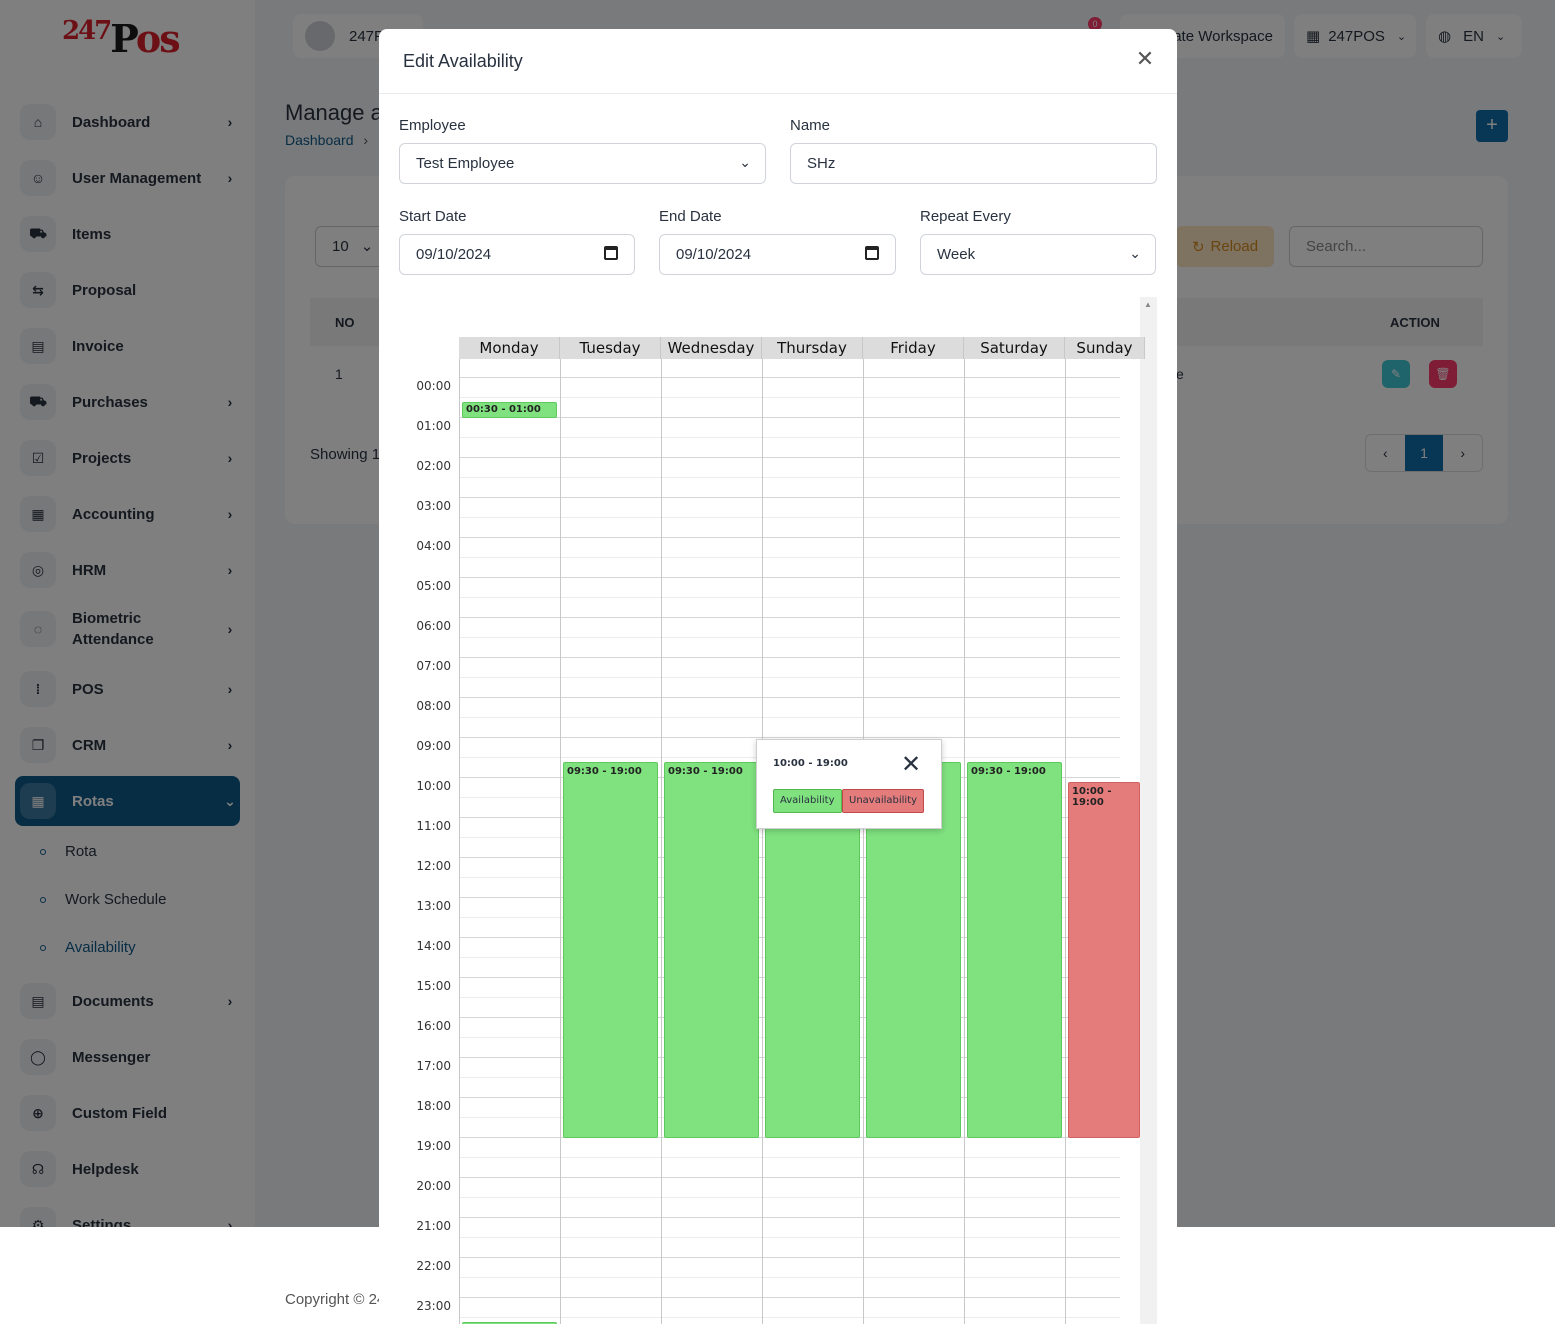 The width and height of the screenshot is (1555, 1324). I want to click on unavailability-event: 10:00 - 19:00, so click(1104, 960).